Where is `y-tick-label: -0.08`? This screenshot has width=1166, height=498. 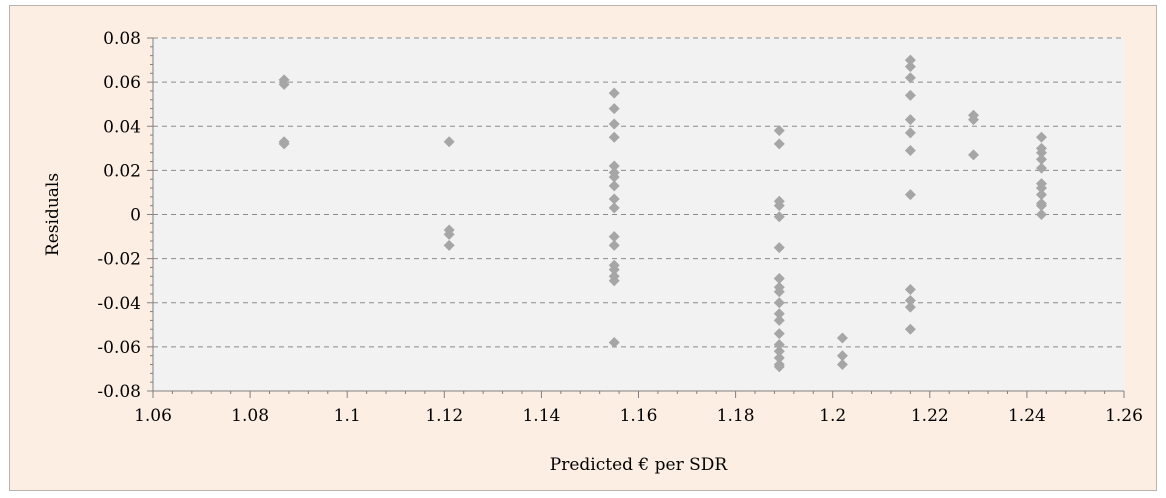 y-tick-label: -0.08 is located at coordinates (119, 392).